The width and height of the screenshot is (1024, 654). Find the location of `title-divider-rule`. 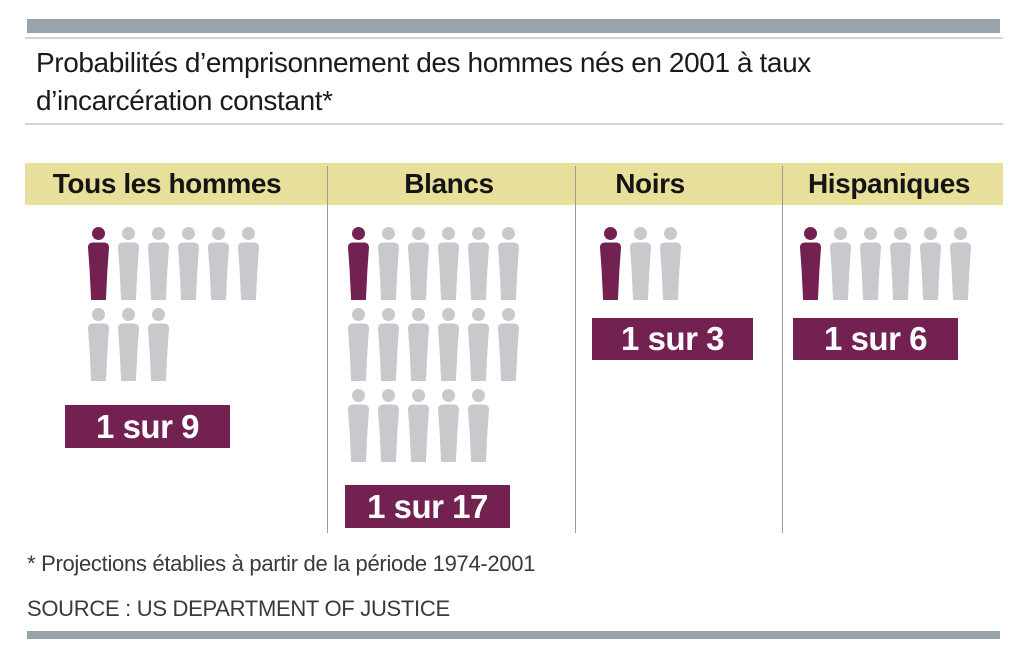

title-divider-rule is located at coordinates (514, 124).